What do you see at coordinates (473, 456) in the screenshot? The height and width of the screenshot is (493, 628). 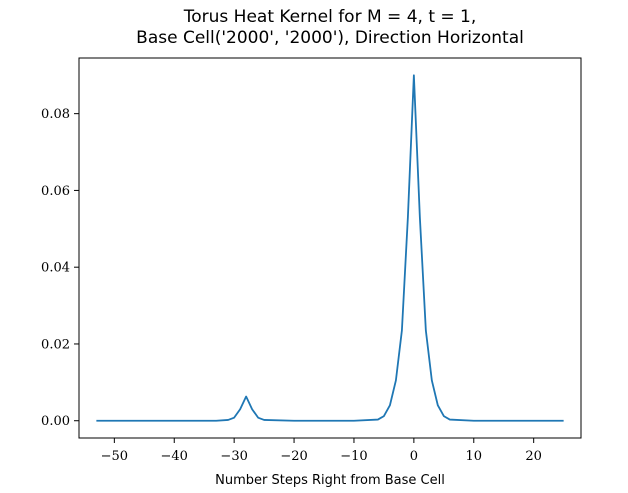 I see `x-tick-label: 10` at bounding box center [473, 456].